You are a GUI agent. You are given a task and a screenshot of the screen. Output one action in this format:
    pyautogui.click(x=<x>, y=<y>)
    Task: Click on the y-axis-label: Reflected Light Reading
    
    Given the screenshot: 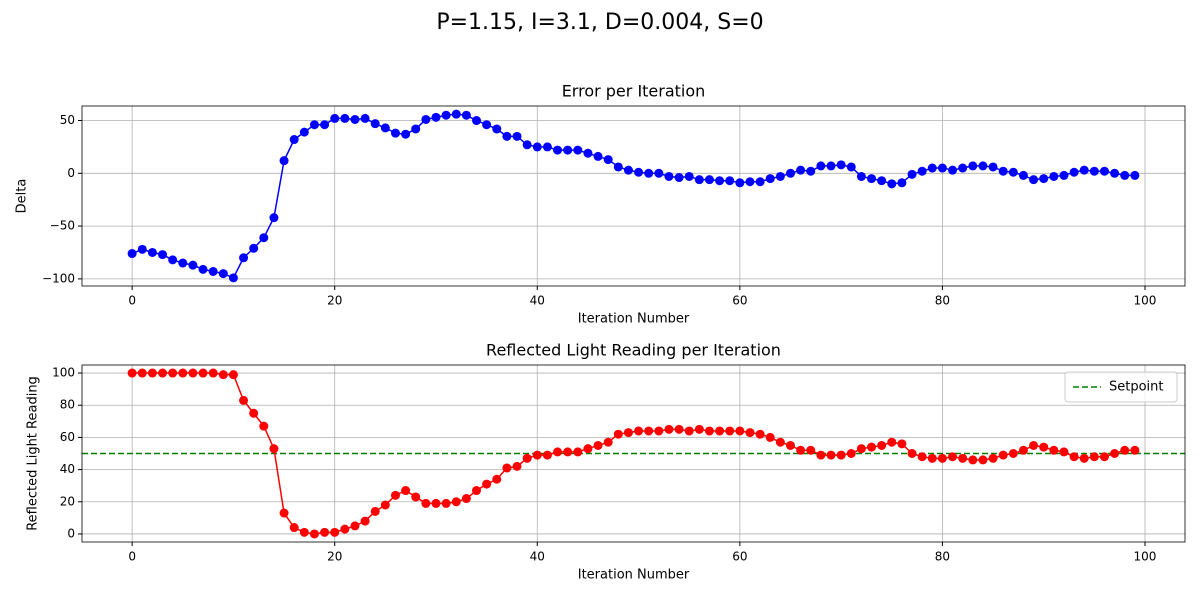 What is the action you would take?
    pyautogui.click(x=33, y=453)
    